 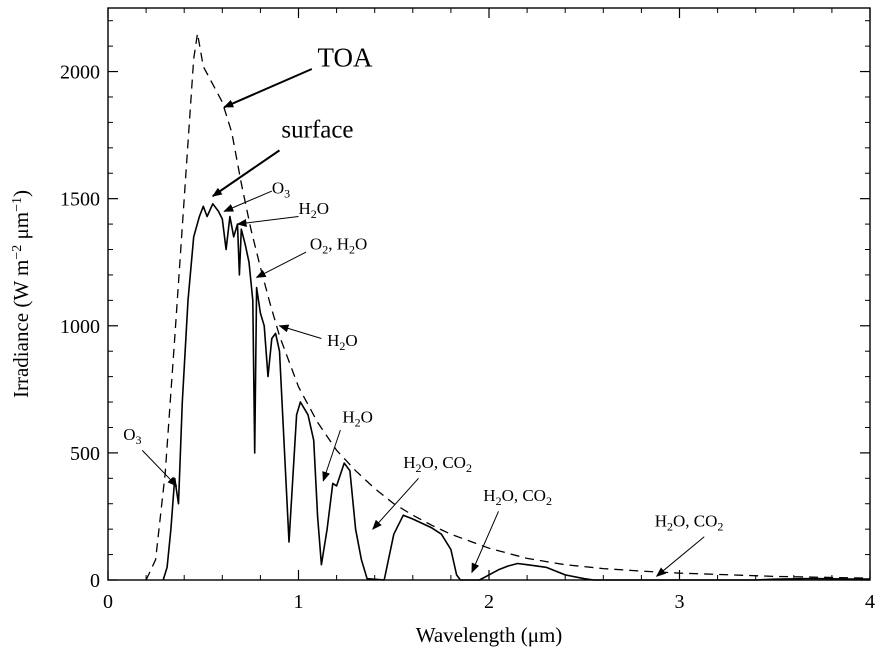 I want to click on x-tick-label: 1, so click(x=299, y=602).